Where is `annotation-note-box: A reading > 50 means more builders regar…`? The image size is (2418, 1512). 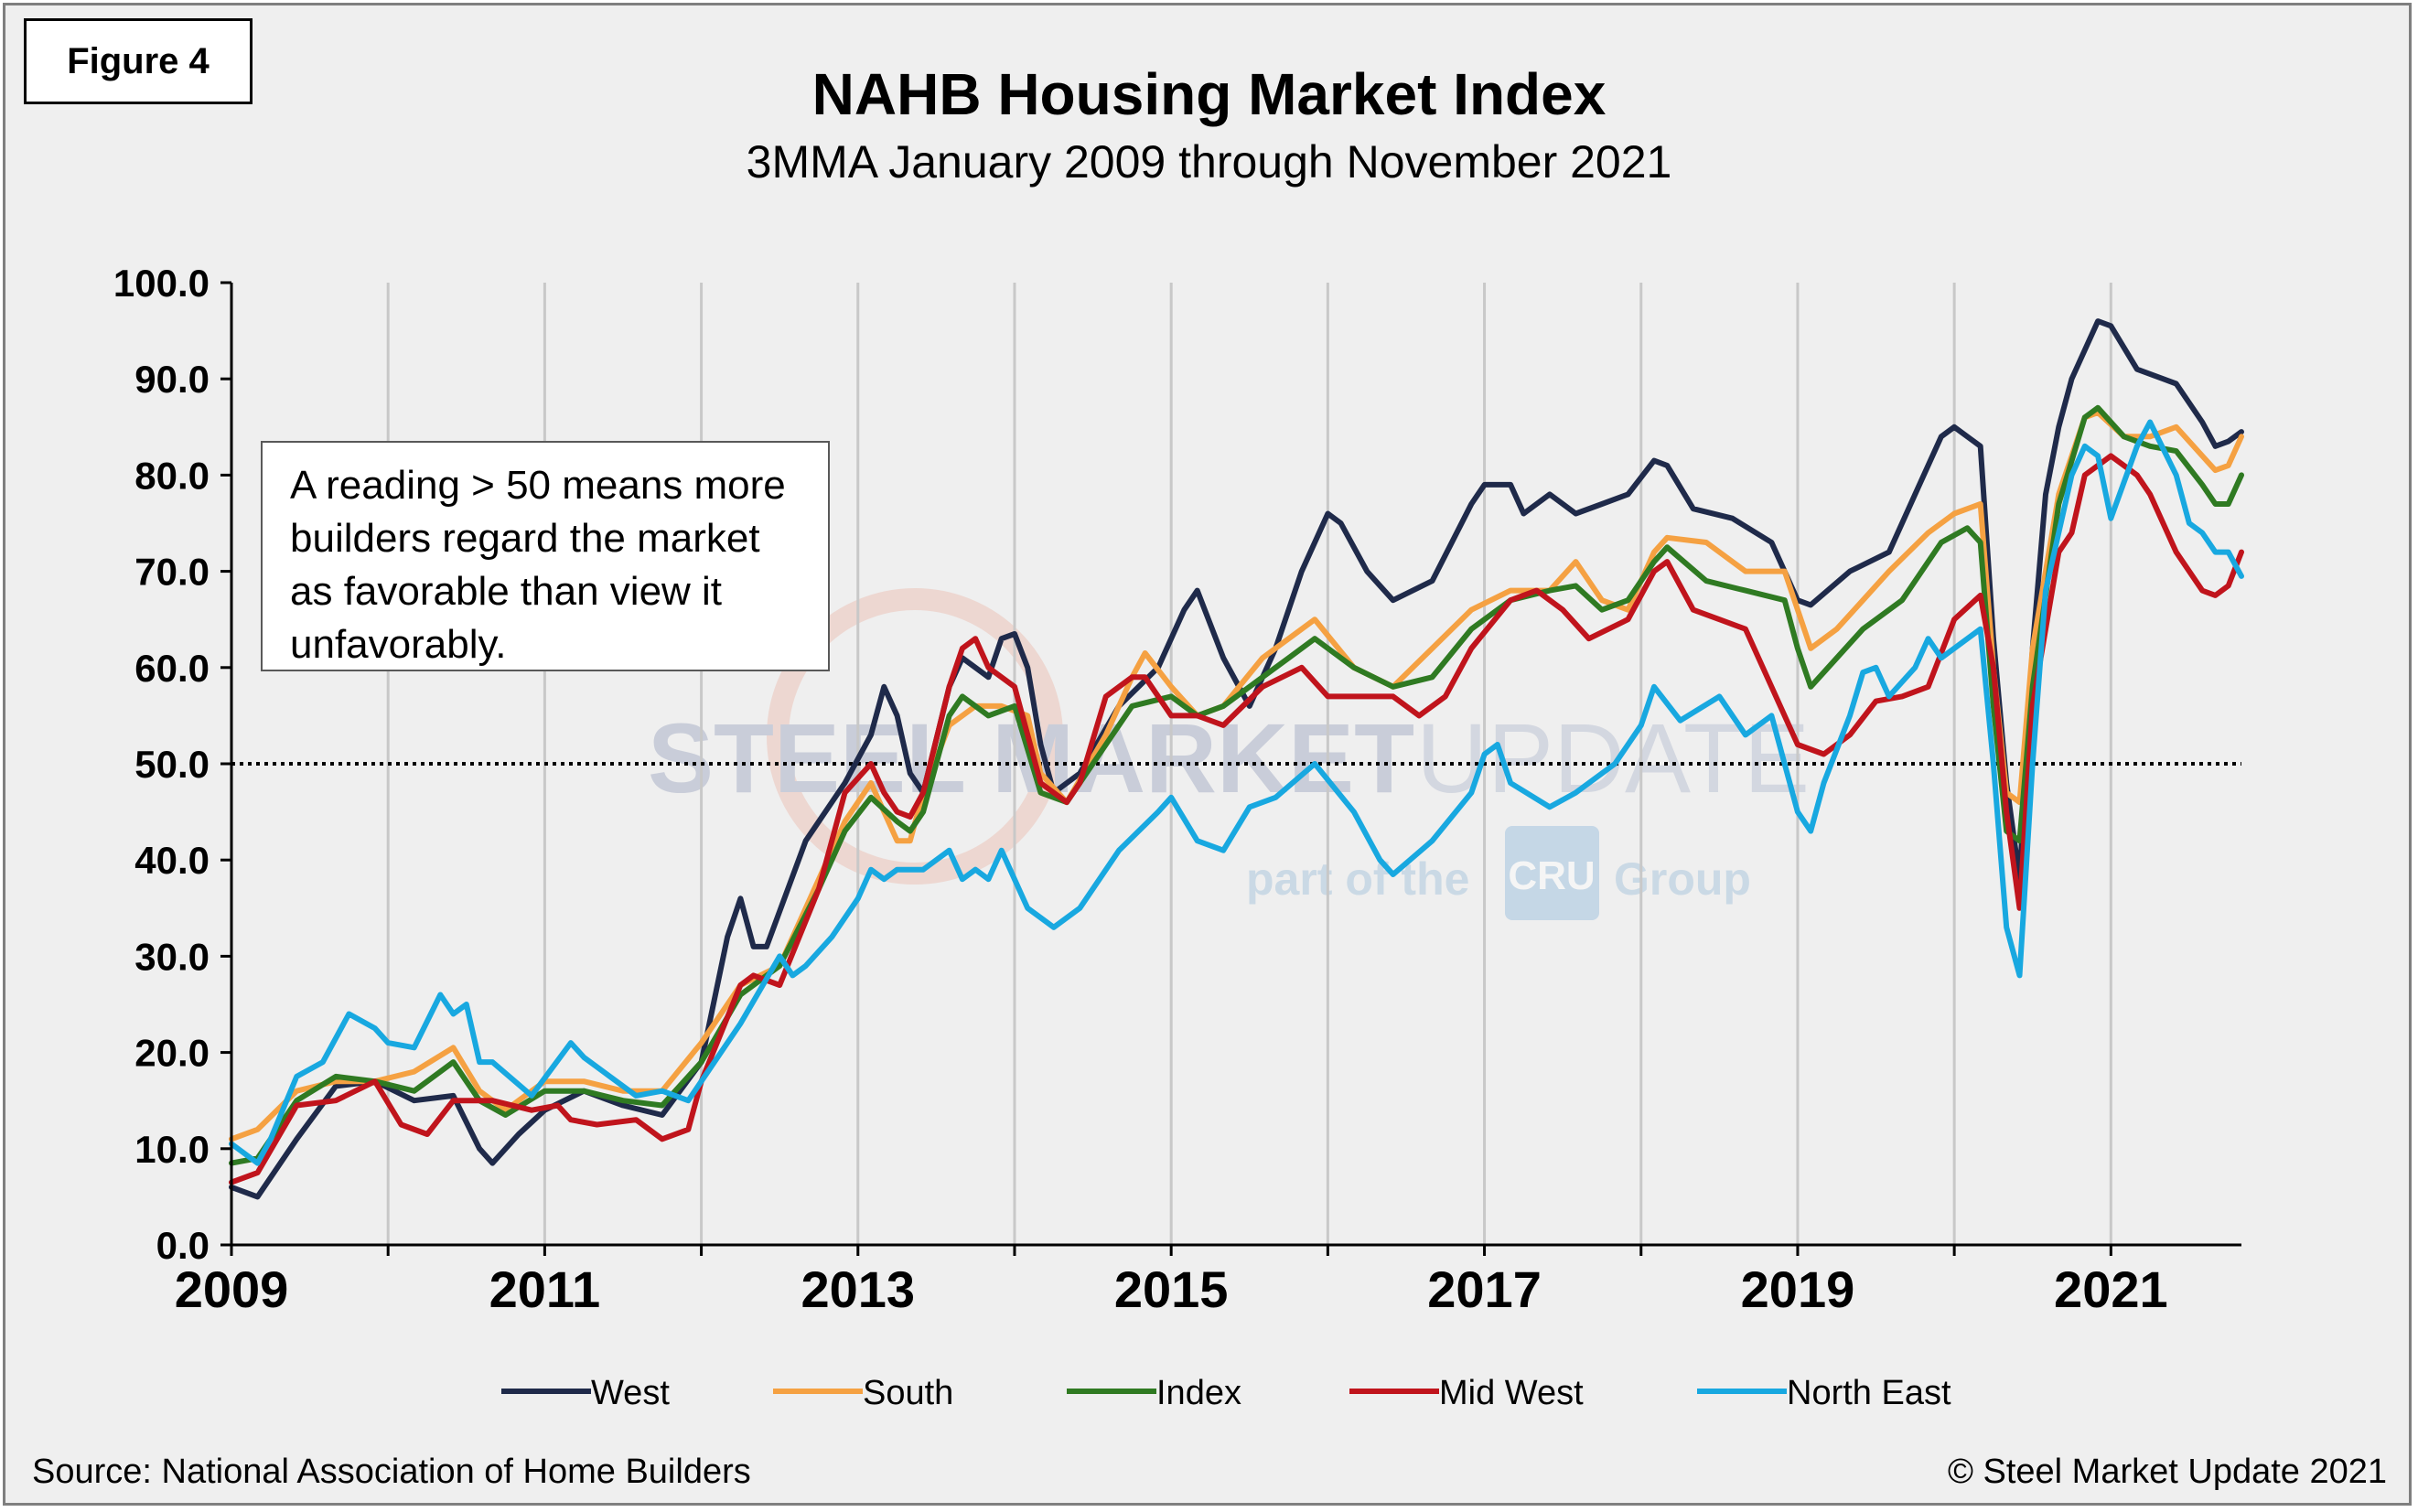
annotation-note-box: A reading > 50 means more builders regar… is located at coordinates (545, 556).